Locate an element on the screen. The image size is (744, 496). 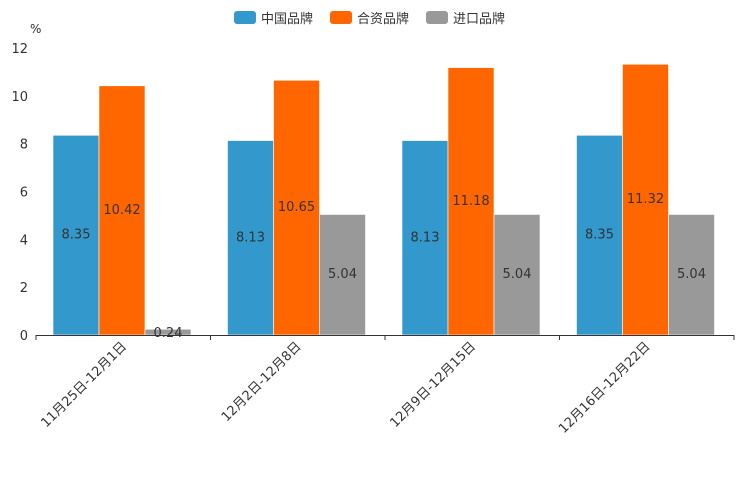
y-tick-label: 12 is located at coordinates (19, 49).